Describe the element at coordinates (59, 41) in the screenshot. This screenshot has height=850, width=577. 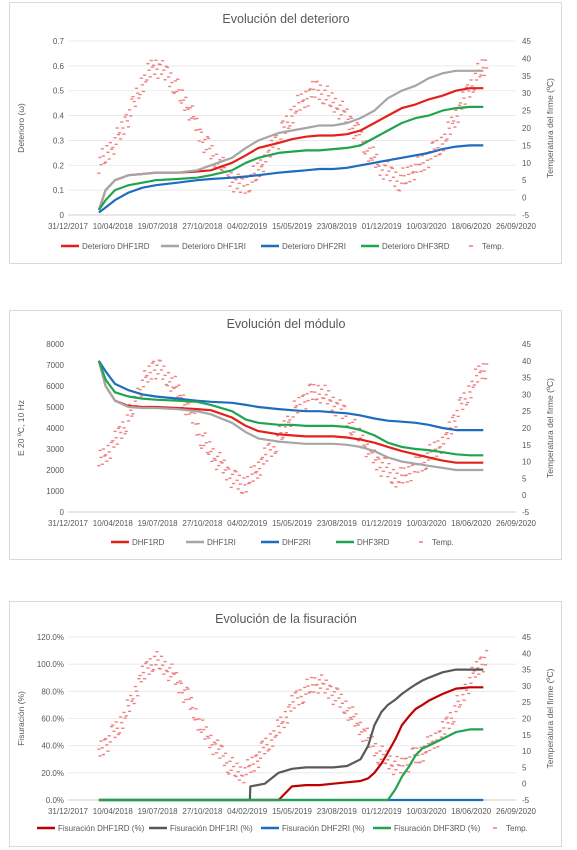
I see `y-tick-label: 0.7` at that location.